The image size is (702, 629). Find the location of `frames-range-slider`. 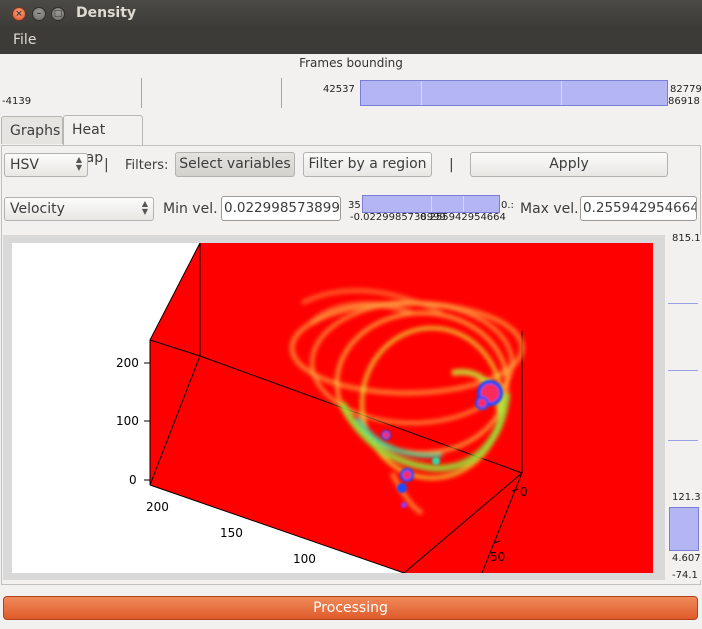

frames-range-slider is located at coordinates (514, 93).